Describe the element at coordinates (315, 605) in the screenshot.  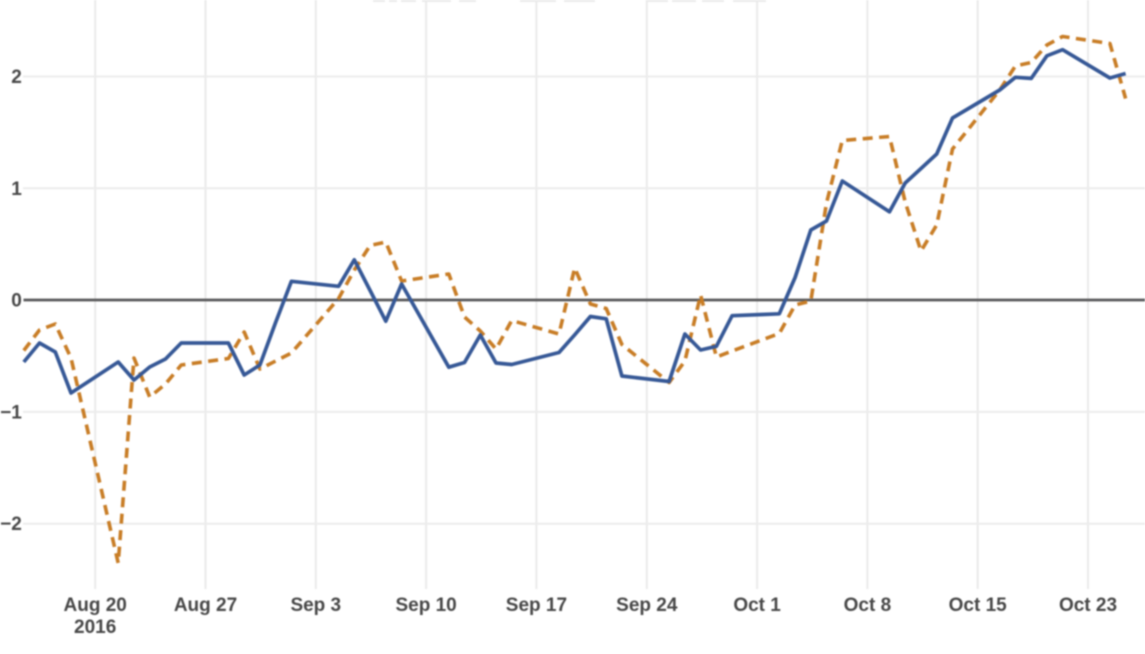
I see `svg-text: Sep 3` at that location.